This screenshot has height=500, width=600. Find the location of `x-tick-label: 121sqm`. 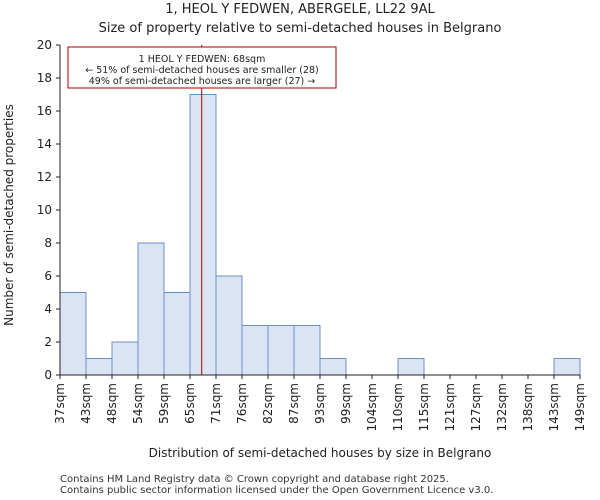

x-tick-label: 121sqm is located at coordinates (450, 407).